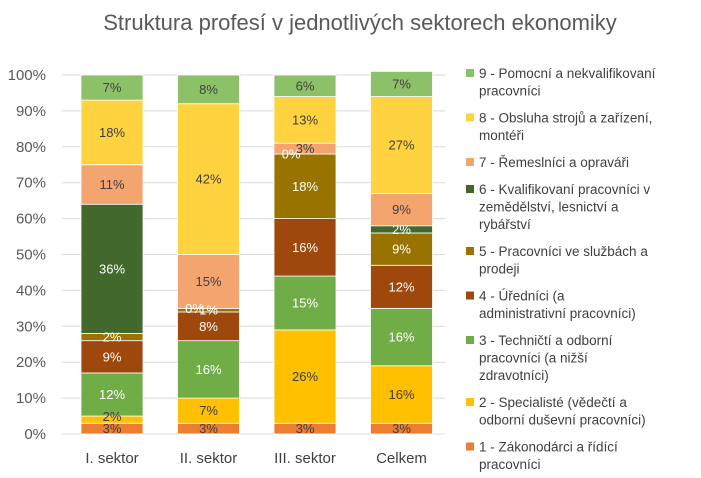 The image size is (701, 478). Describe the element at coordinates (31, 255) in the screenshot. I see `y-tick-label: 50%` at that location.